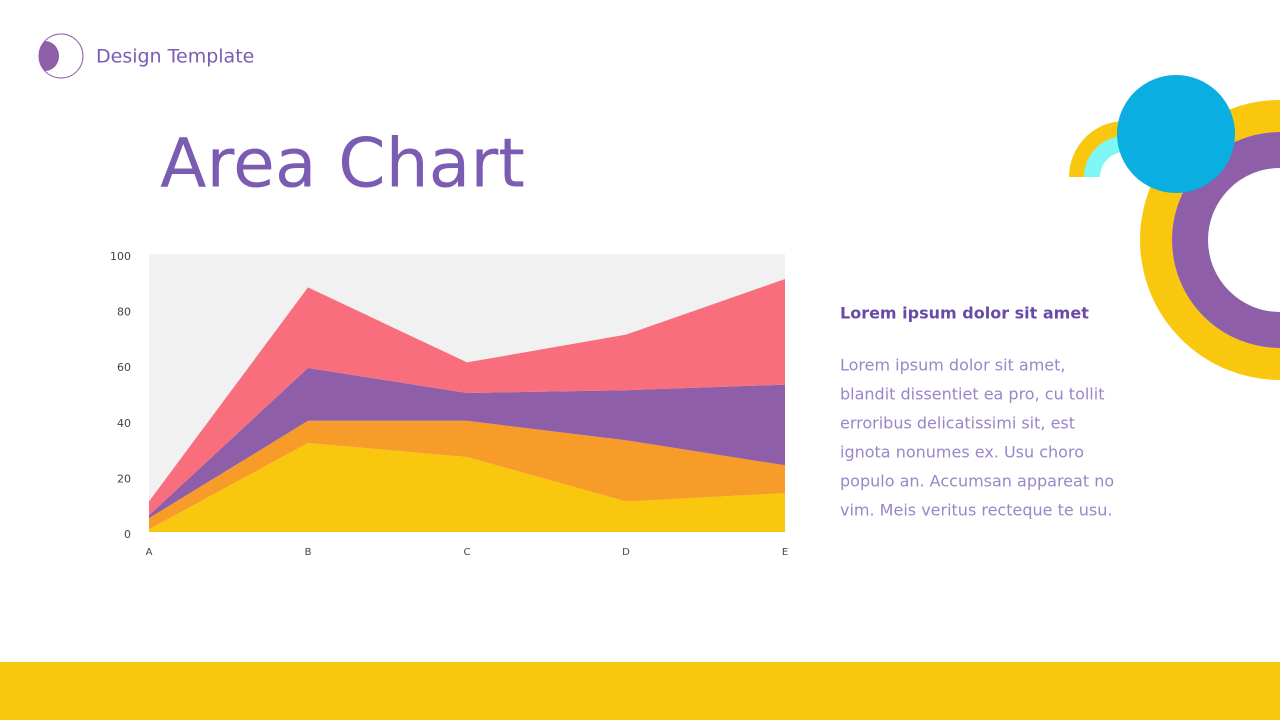 The image size is (1280, 720). What do you see at coordinates (124, 478) in the screenshot?
I see `y-tick-label: 20` at bounding box center [124, 478].